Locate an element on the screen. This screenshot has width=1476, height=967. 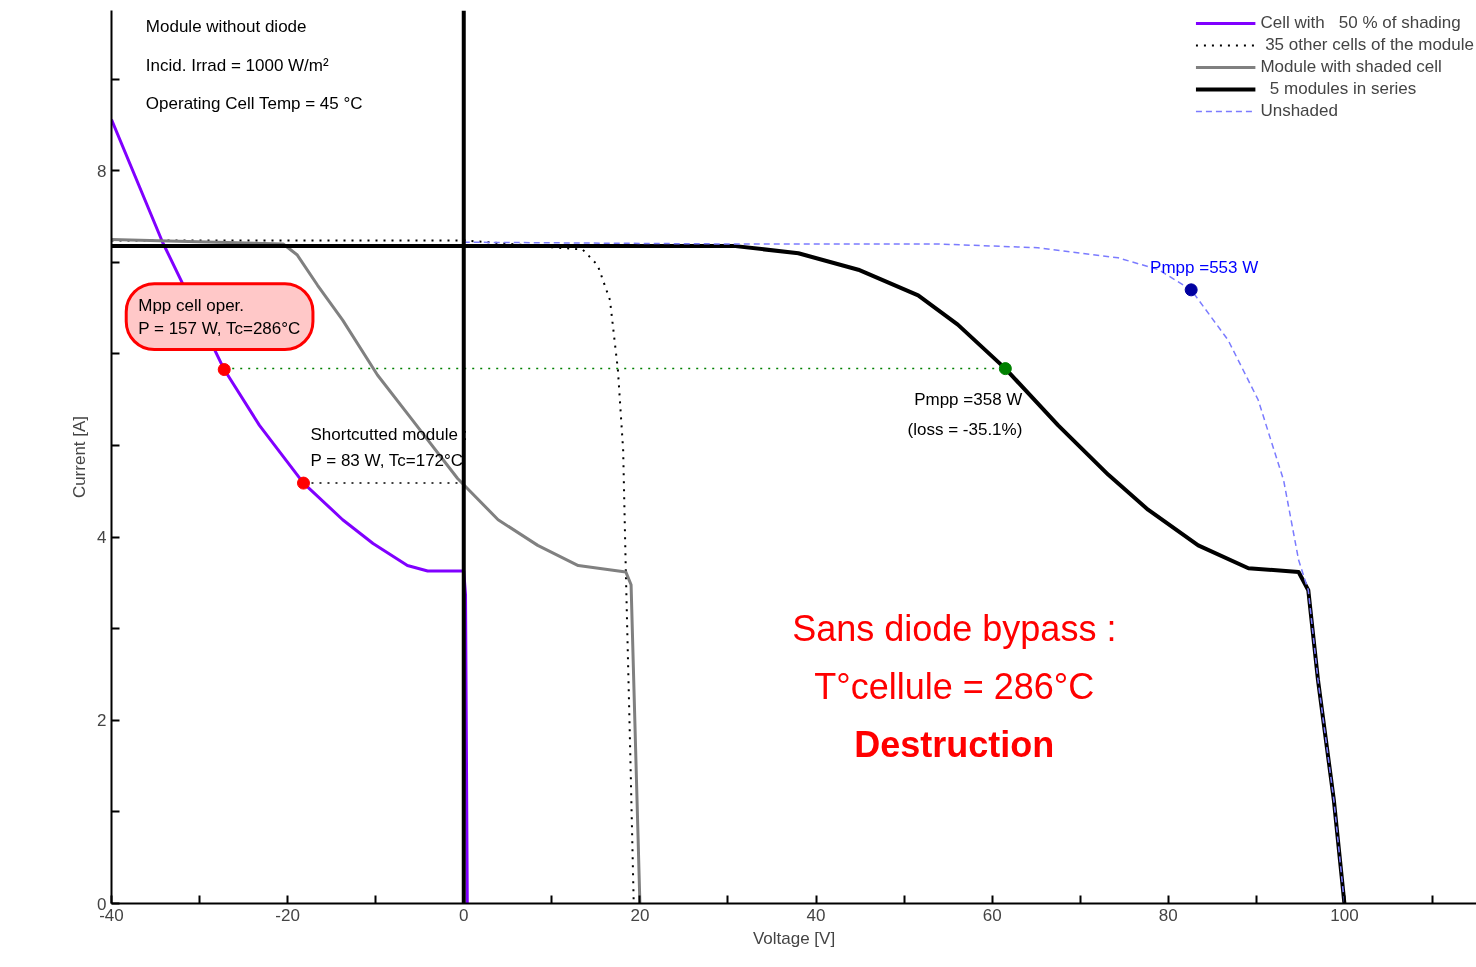
legend-label: 5 modules in series is located at coordinates (1342, 89).